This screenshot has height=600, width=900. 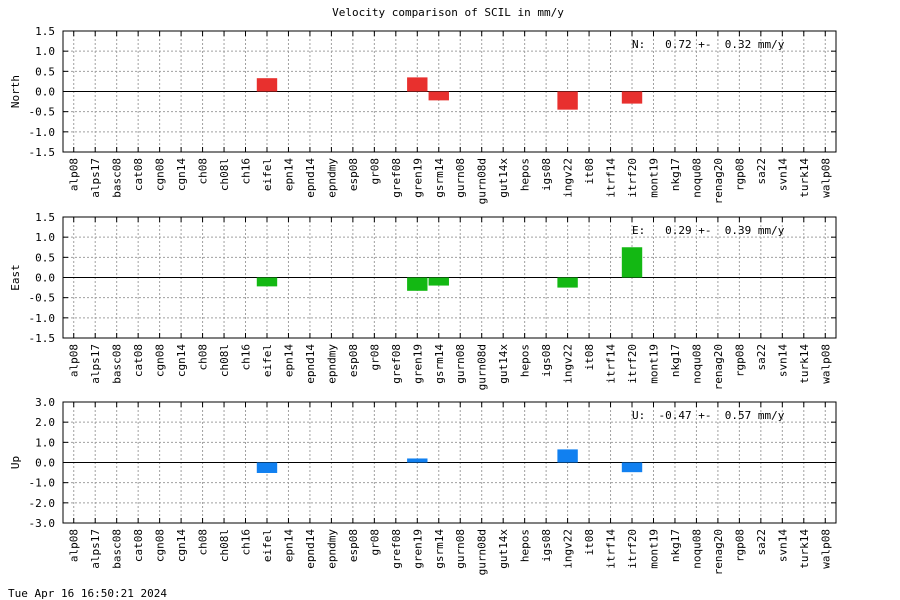 I want to click on bar-ingv22, so click(x=567, y=456).